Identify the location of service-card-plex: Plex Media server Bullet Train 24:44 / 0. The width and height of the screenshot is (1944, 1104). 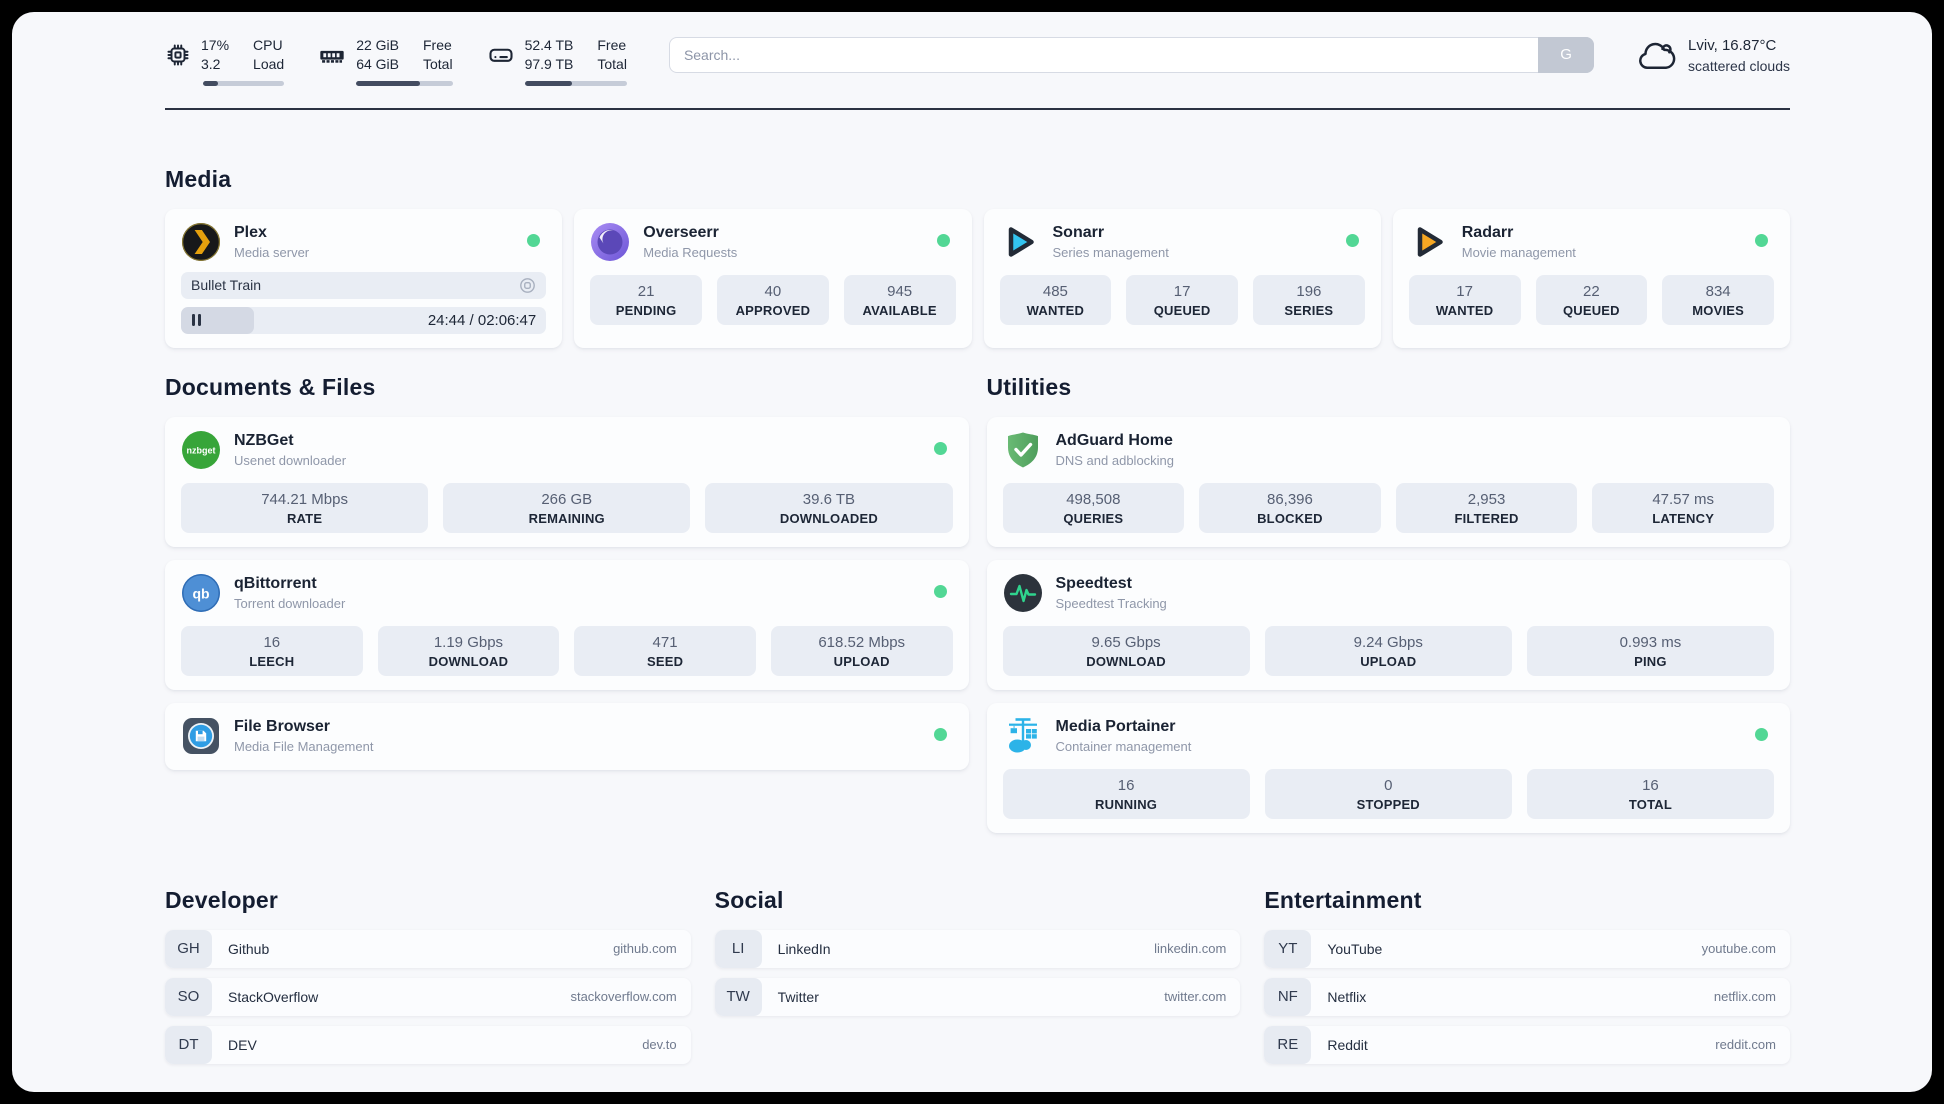
(364, 278).